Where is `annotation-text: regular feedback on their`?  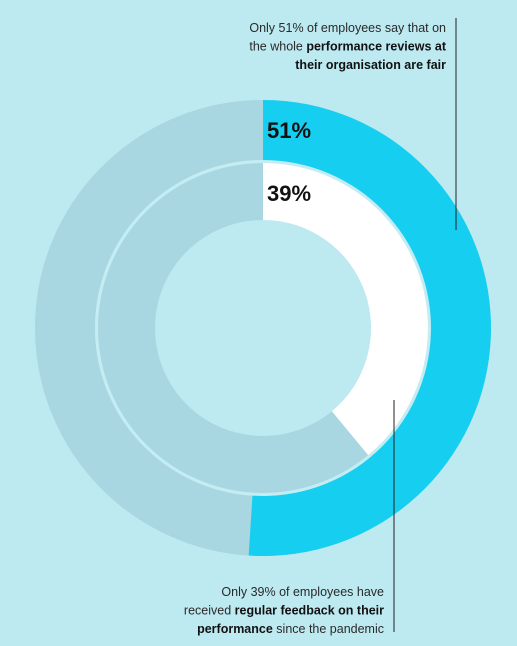 annotation-text: regular feedback on their is located at coordinates (309, 611).